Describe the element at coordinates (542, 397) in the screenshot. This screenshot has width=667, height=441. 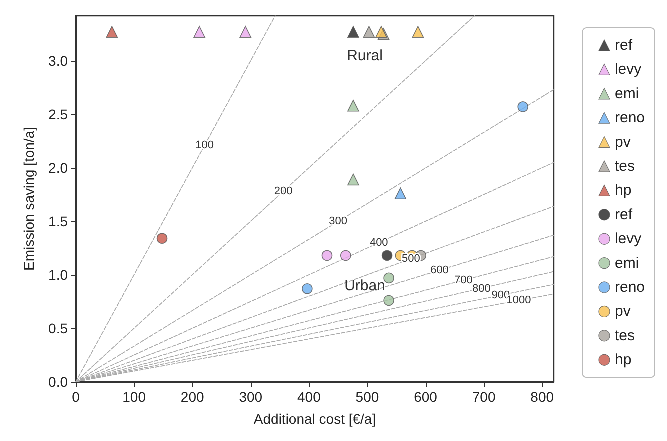
I see `x-tick-label: 800` at that location.